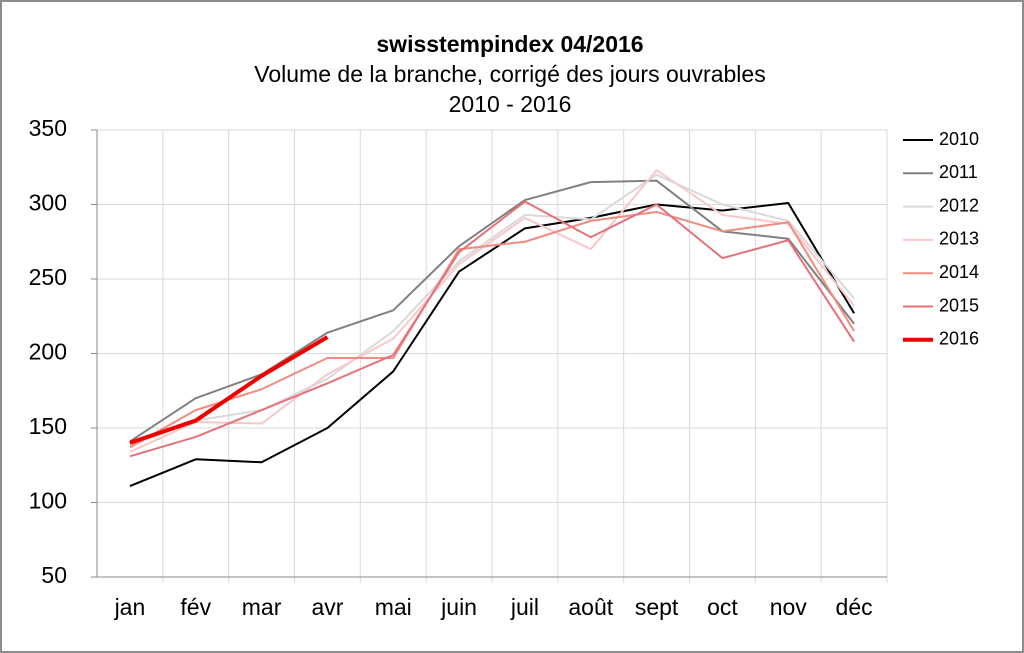 The height and width of the screenshot is (653, 1024). What do you see at coordinates (195, 607) in the screenshot?
I see `x-tick-label: fév` at bounding box center [195, 607].